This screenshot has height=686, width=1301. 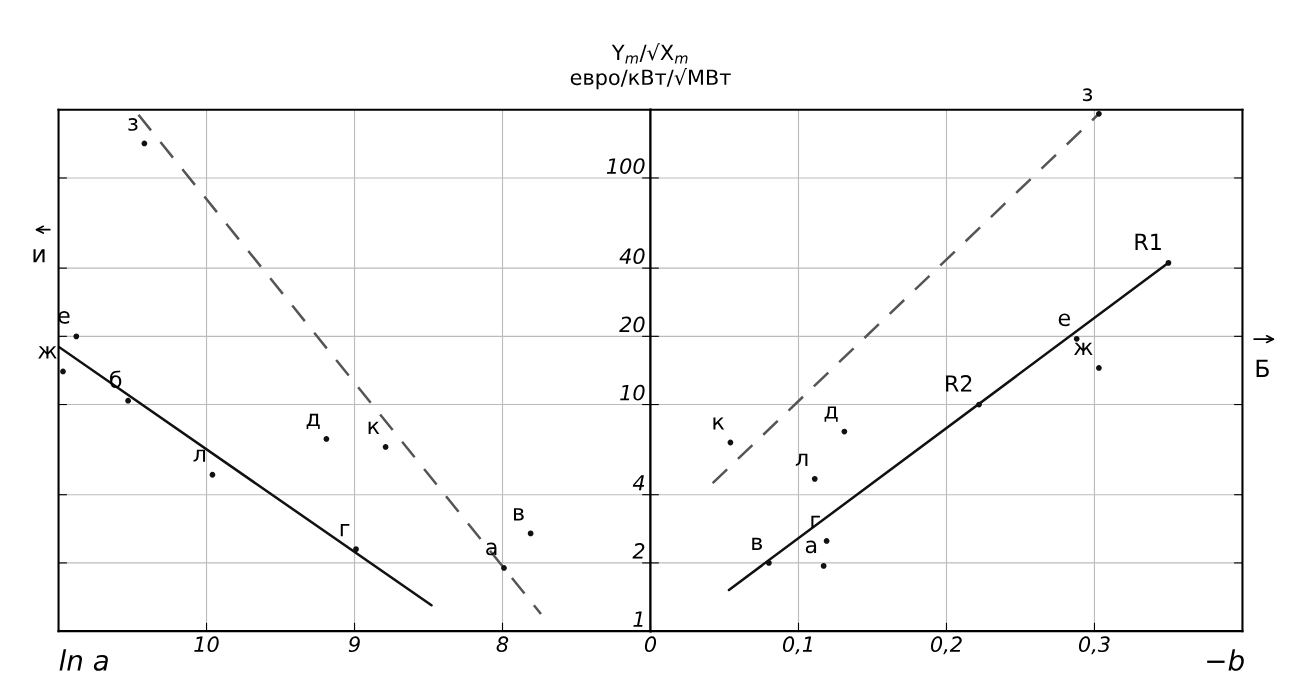 What do you see at coordinates (632, 256) in the screenshot?
I see `y-tick-label: 40` at bounding box center [632, 256].